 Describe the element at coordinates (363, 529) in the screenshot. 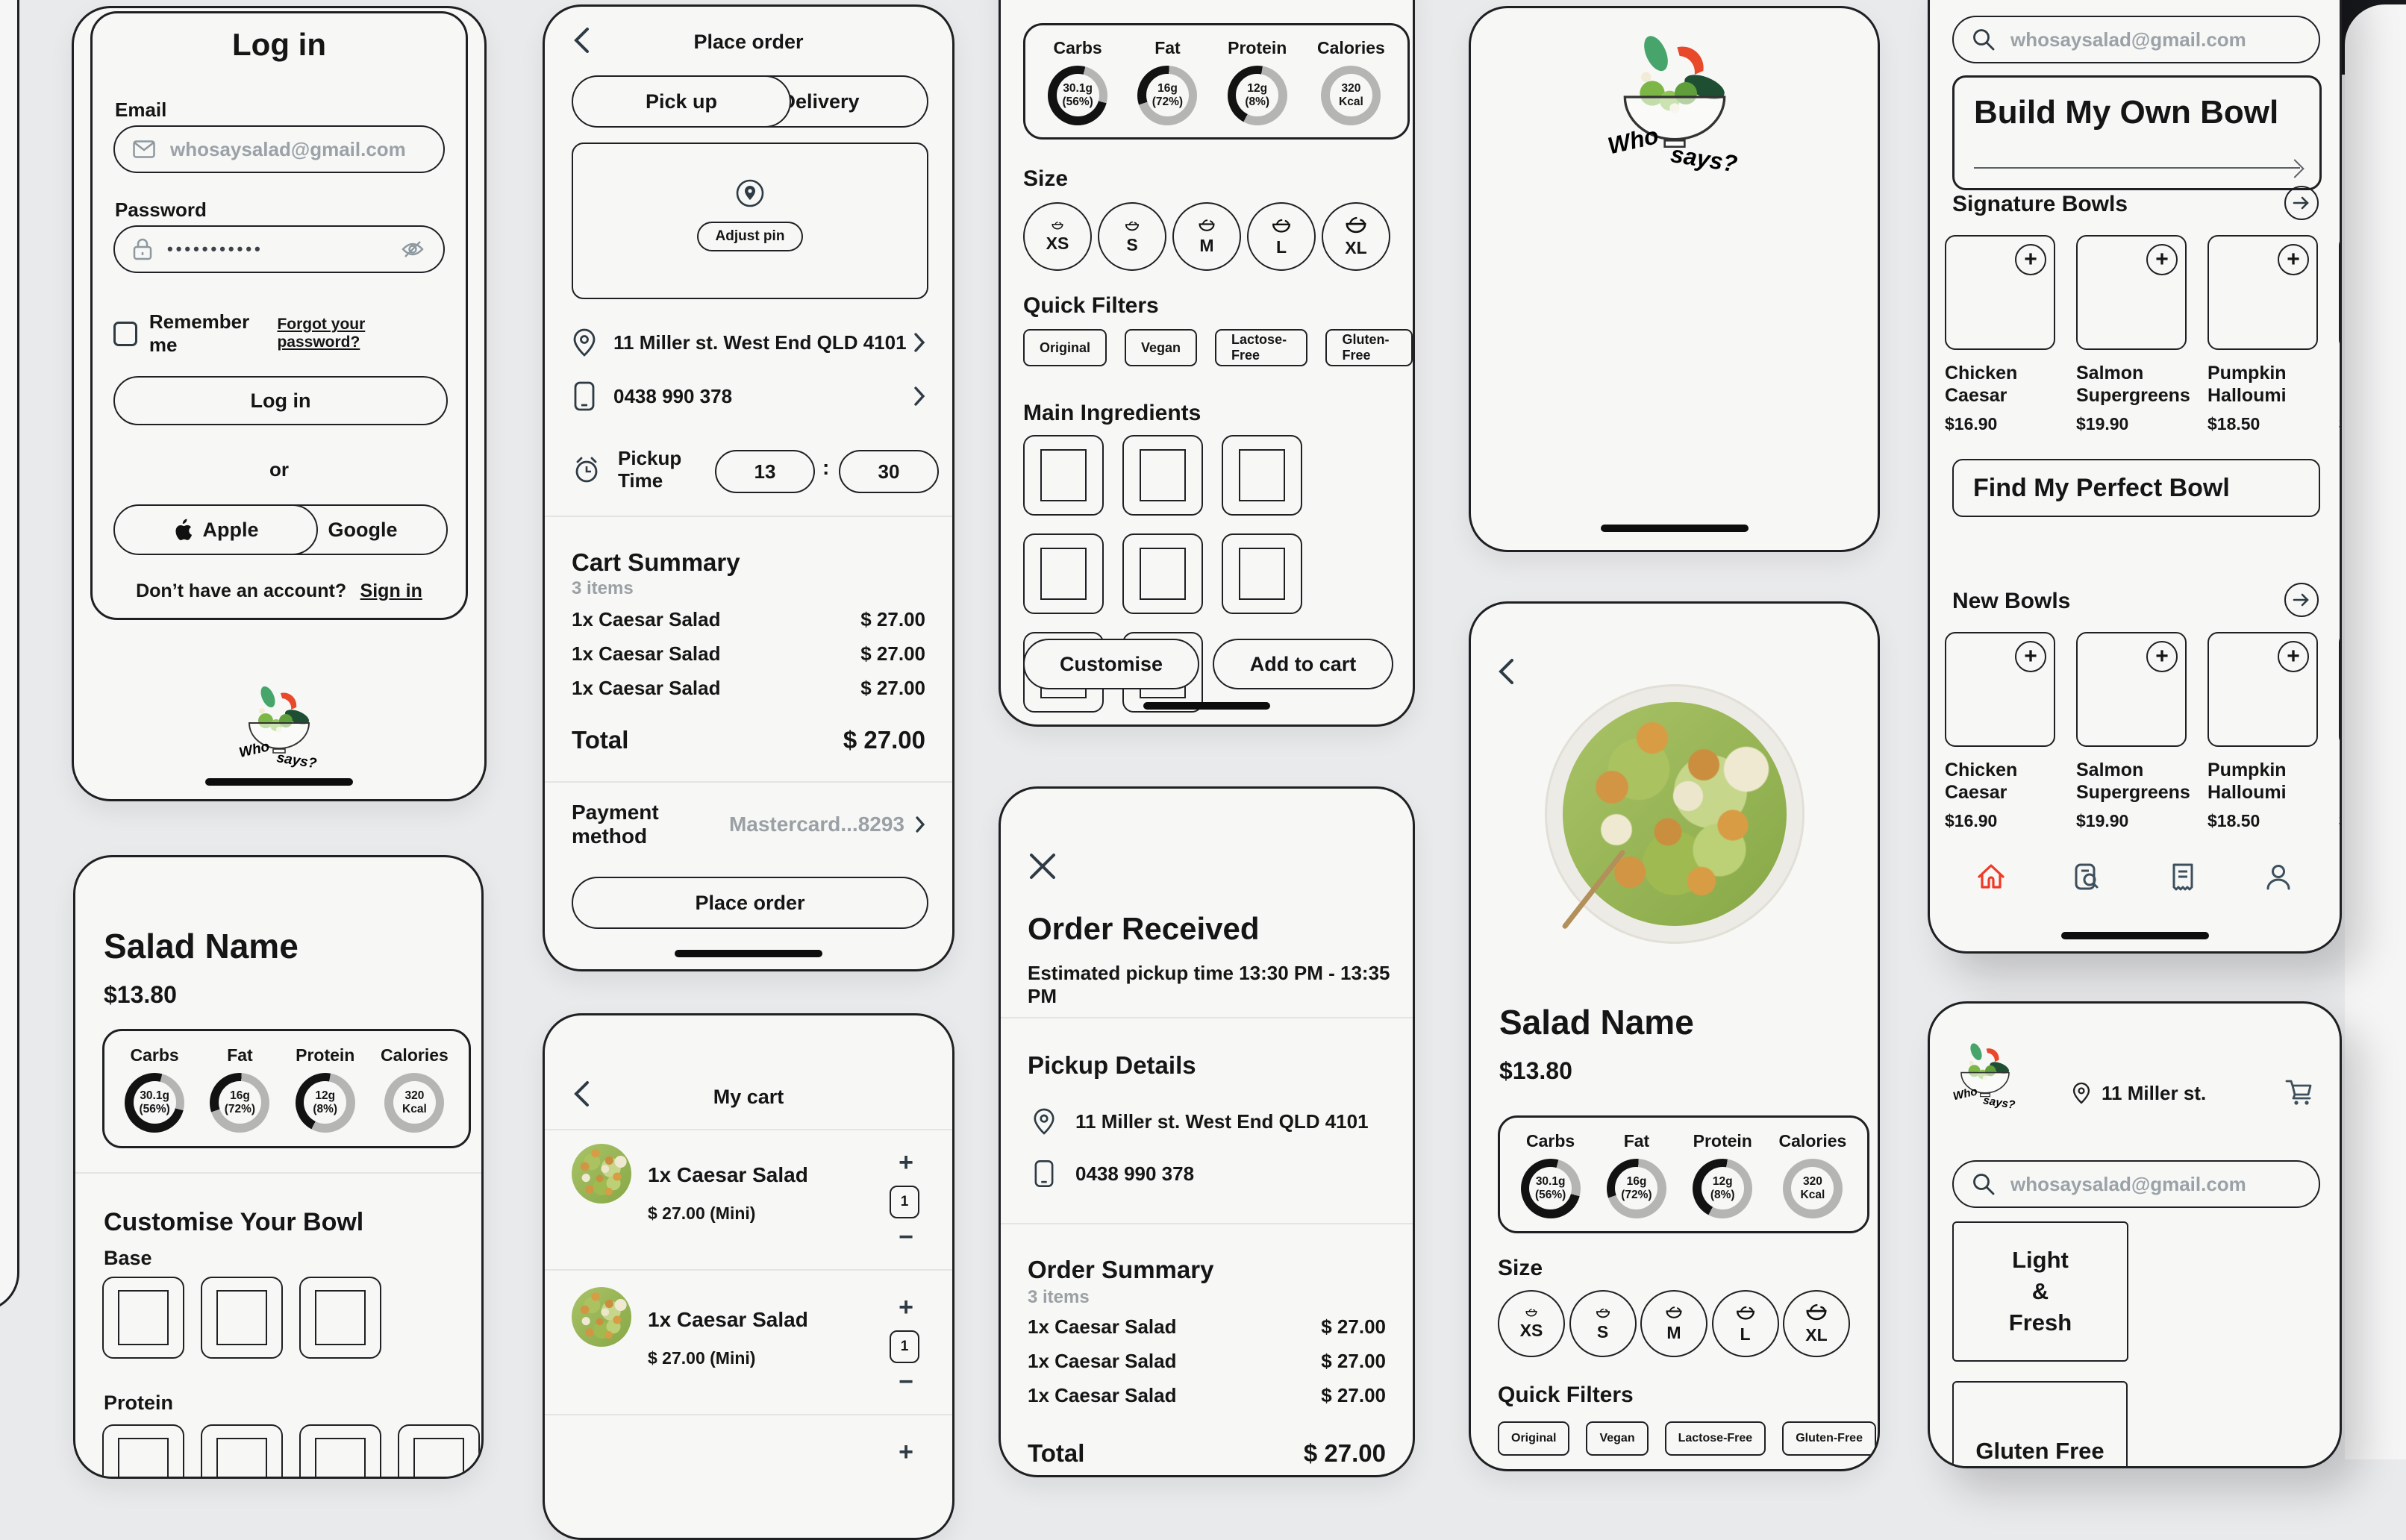

I see `google-label: Google` at that location.